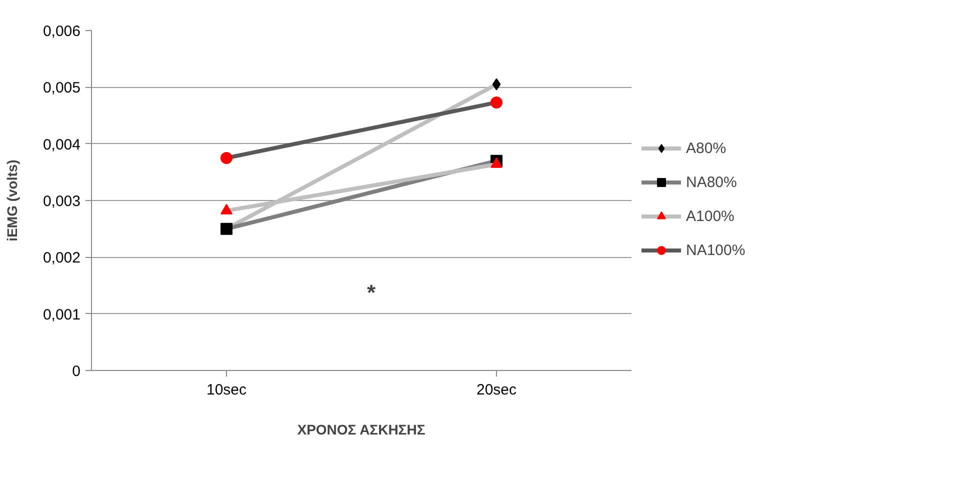 The image size is (963, 494). Describe the element at coordinates (710, 216) in the screenshot. I see `legend-label: A100%` at that location.